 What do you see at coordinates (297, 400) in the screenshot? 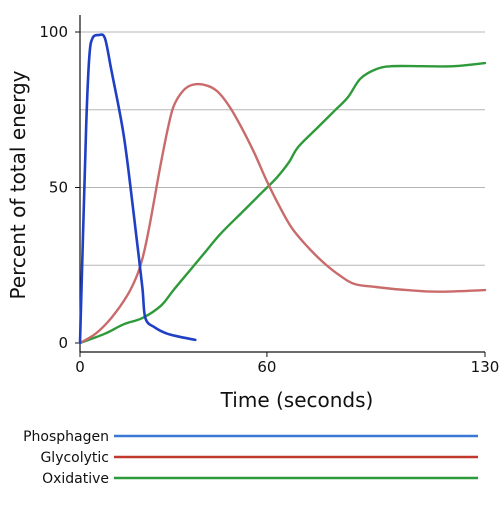
I see `x-axis-label: Time (seconds)` at bounding box center [297, 400].